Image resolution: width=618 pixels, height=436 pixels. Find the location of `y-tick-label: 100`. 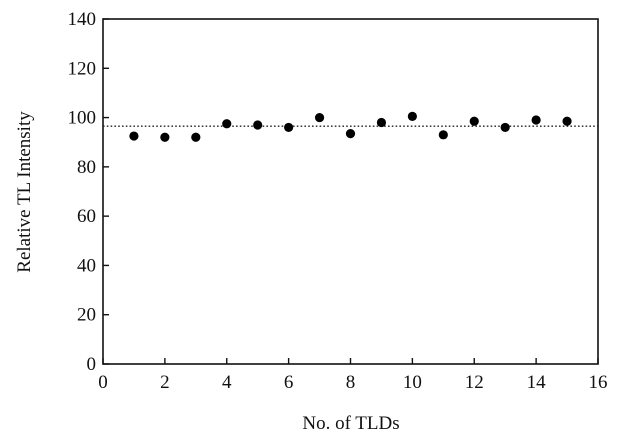

y-tick-label: 100 is located at coordinates (82, 118).